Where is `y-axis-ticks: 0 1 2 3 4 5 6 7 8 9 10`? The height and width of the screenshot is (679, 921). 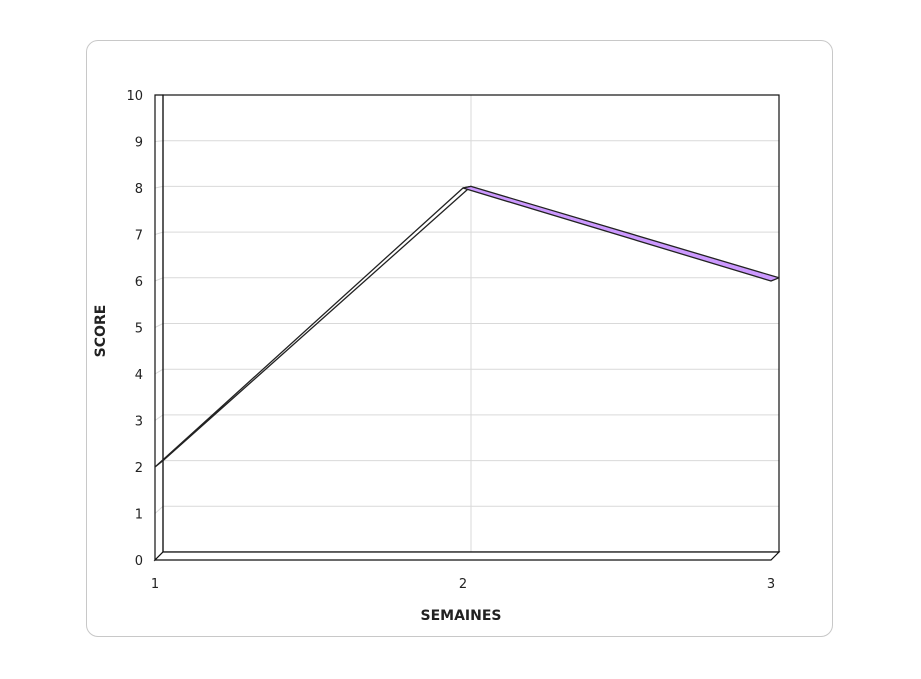
y-axis-ticks: 0 1 2 3 4 5 6 7 8 9 10 is located at coordinates (134, 329).